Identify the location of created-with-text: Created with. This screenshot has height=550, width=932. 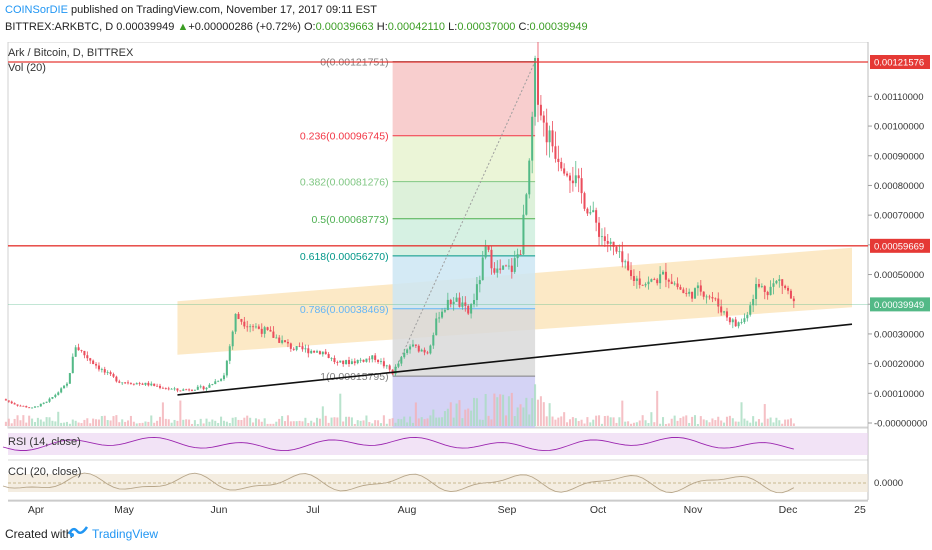
(39, 534).